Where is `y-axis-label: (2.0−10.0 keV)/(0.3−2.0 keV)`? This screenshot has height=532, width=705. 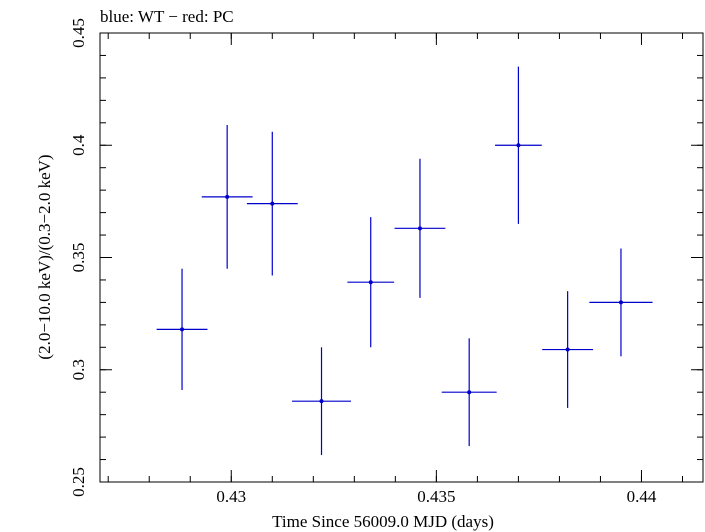 y-axis-label: (2.0−10.0 keV)/(0.3−2.0 keV) is located at coordinates (44, 256).